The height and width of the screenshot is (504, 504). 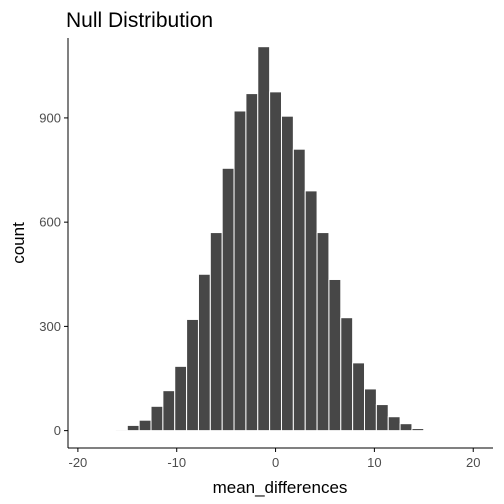 What do you see at coordinates (374, 462) in the screenshot?
I see `x-tick-label: 10` at bounding box center [374, 462].